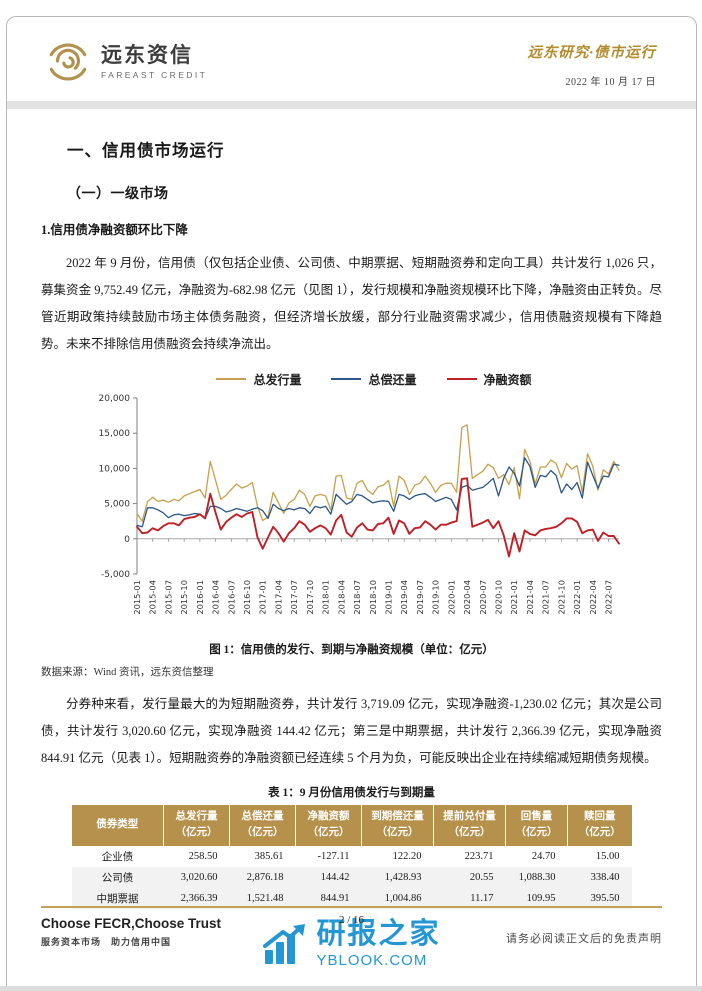 Image resolution: width=702 pixels, height=991 pixels. What do you see at coordinates (137, 597) in the screenshot?
I see `svg-text: 2015-01` at bounding box center [137, 597].